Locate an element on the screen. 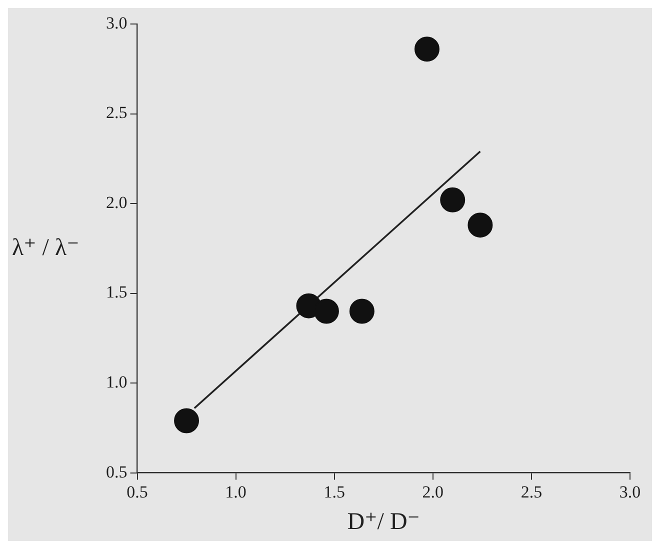 This screenshot has width=660, height=549. y-tick-label: 2.0 is located at coordinates (117, 202).